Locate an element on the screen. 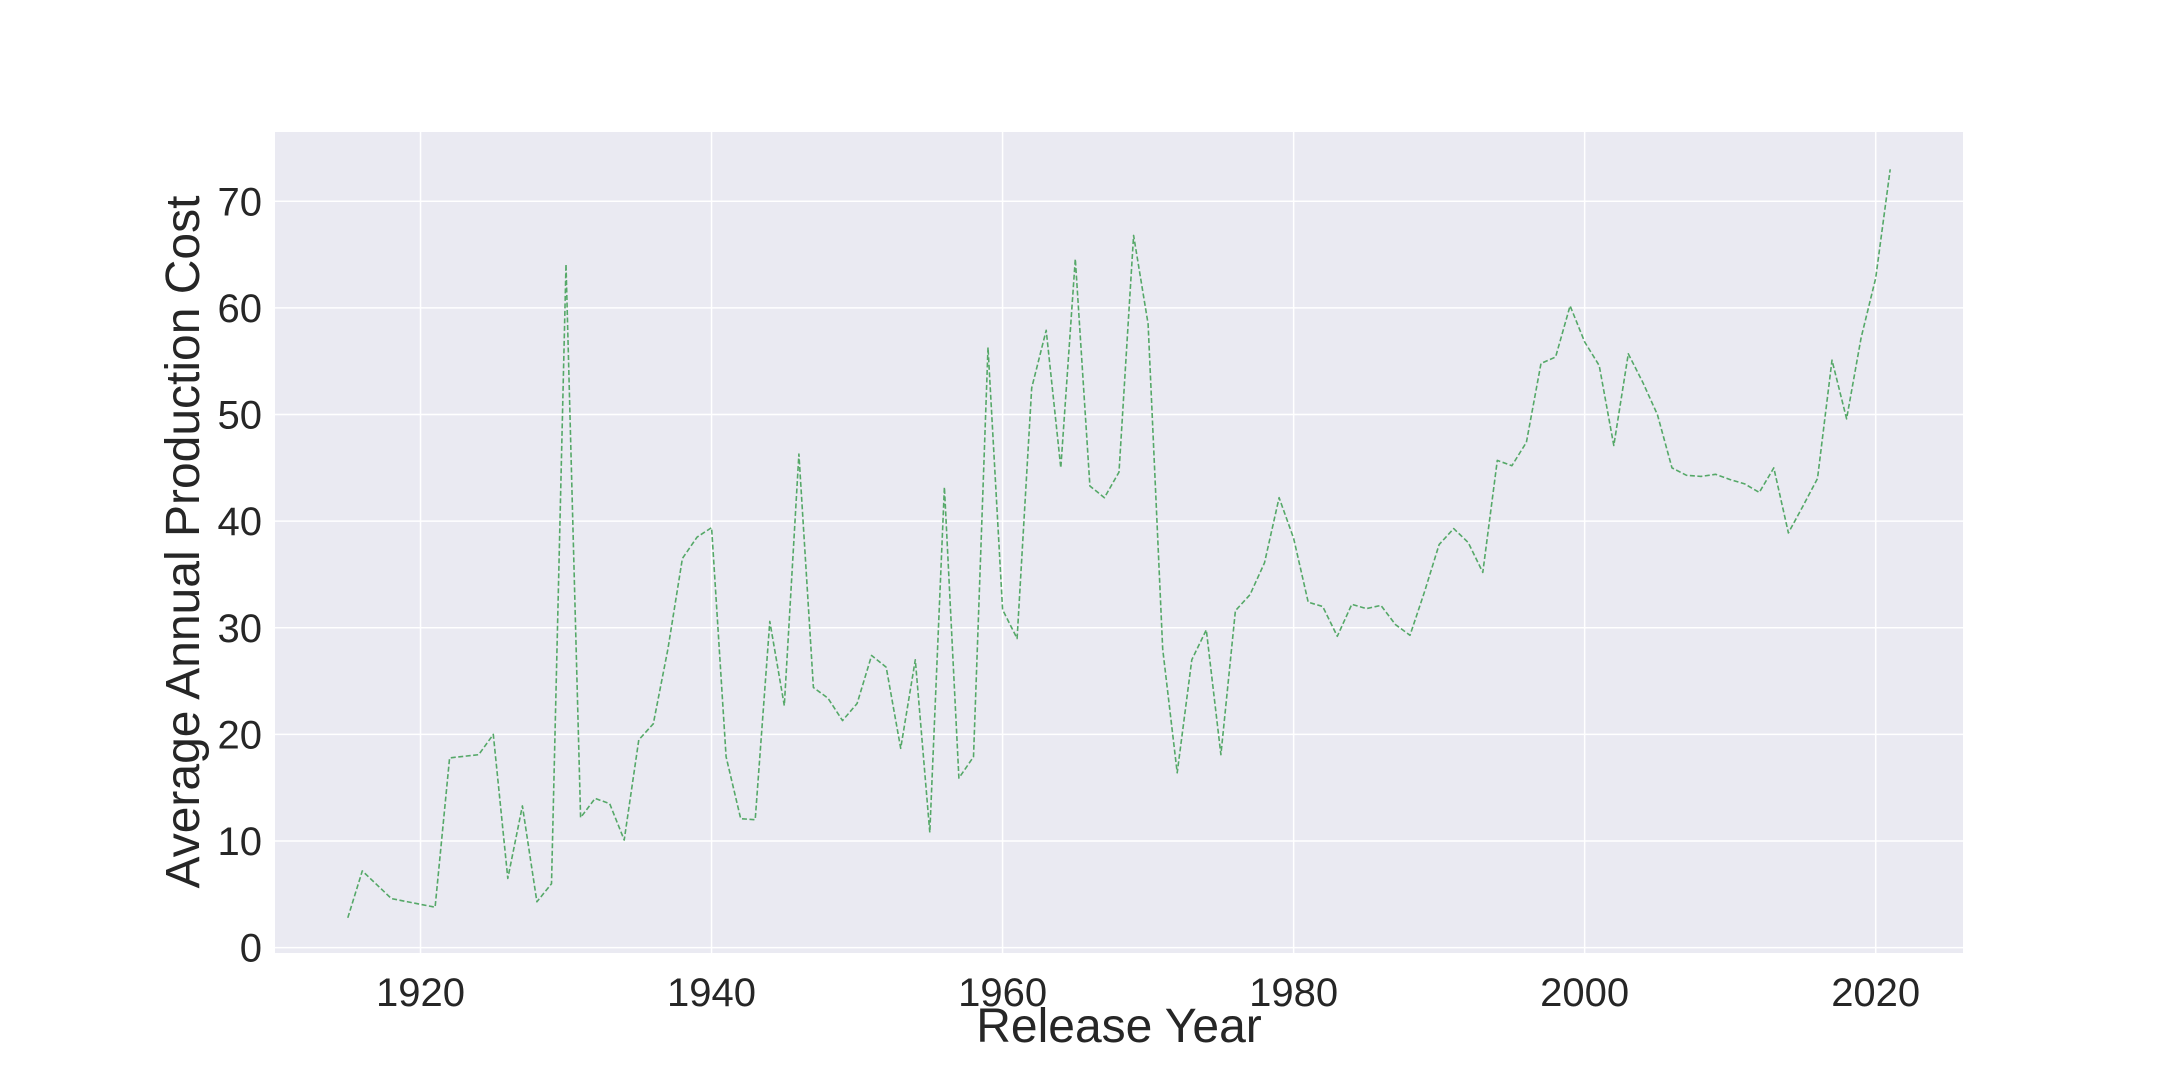 The width and height of the screenshot is (2160, 1080). y-tick-label: 40 is located at coordinates (240, 522).